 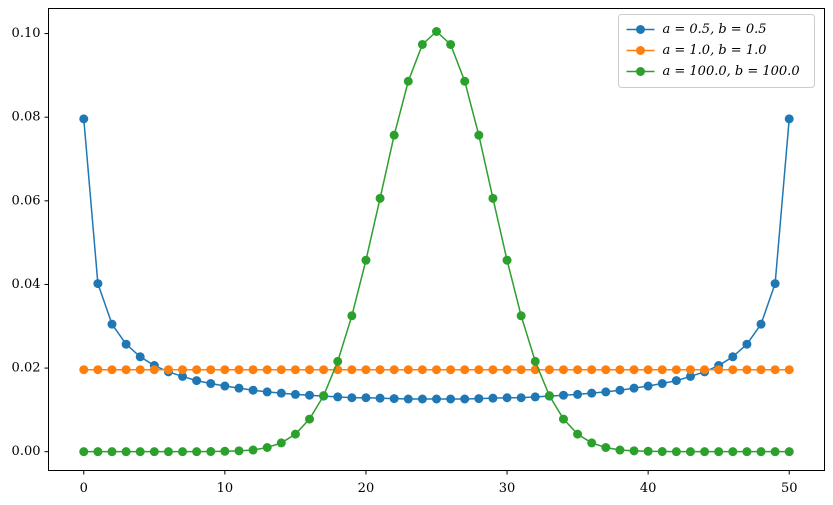 I want to click on y-tick-label: 0.06, so click(x=26, y=200).